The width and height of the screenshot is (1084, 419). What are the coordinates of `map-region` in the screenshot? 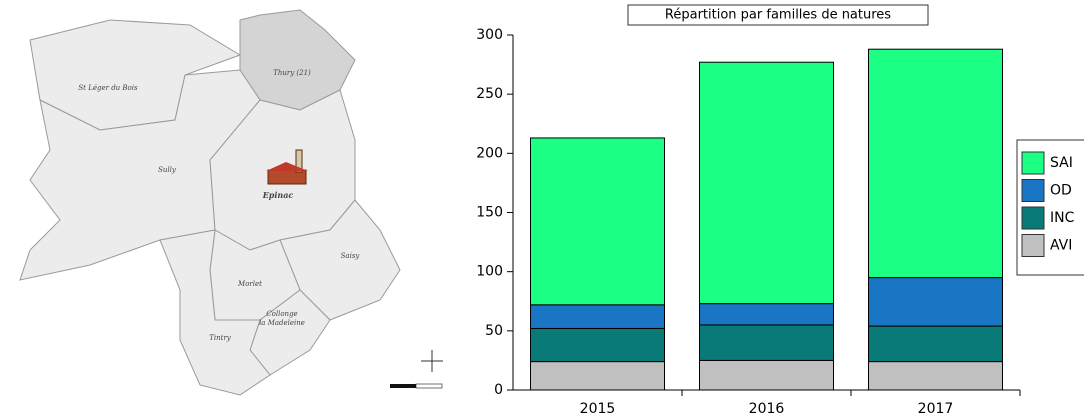 It's located at (215, 312).